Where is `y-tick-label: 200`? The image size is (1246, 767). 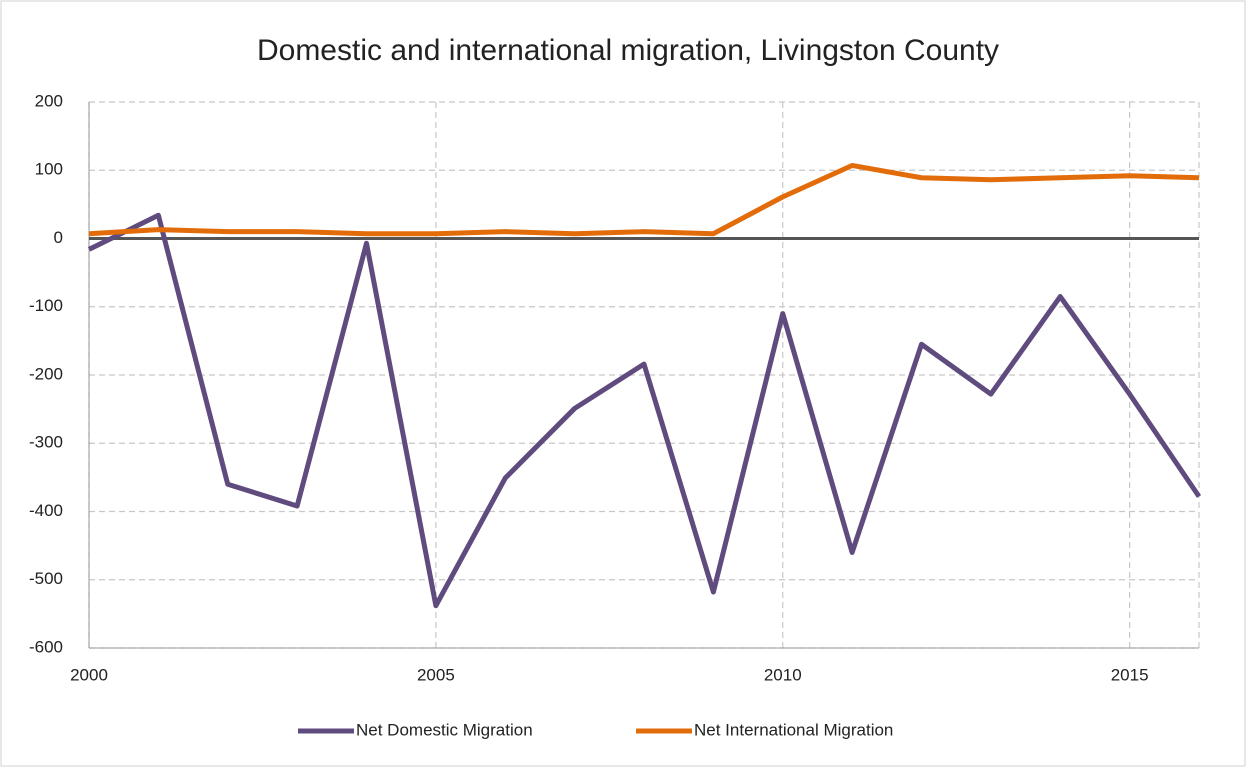 y-tick-label: 200 is located at coordinates (49, 100).